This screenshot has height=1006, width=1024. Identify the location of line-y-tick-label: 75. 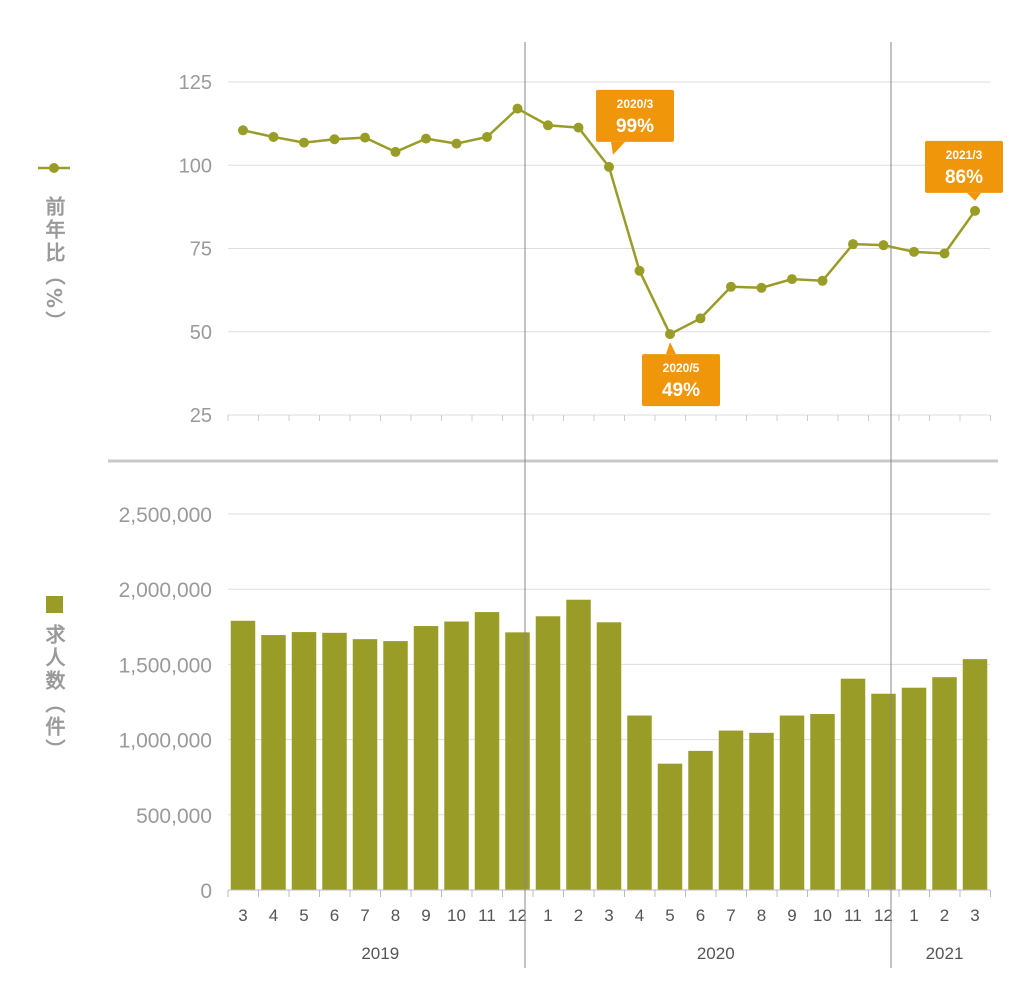
(201, 250).